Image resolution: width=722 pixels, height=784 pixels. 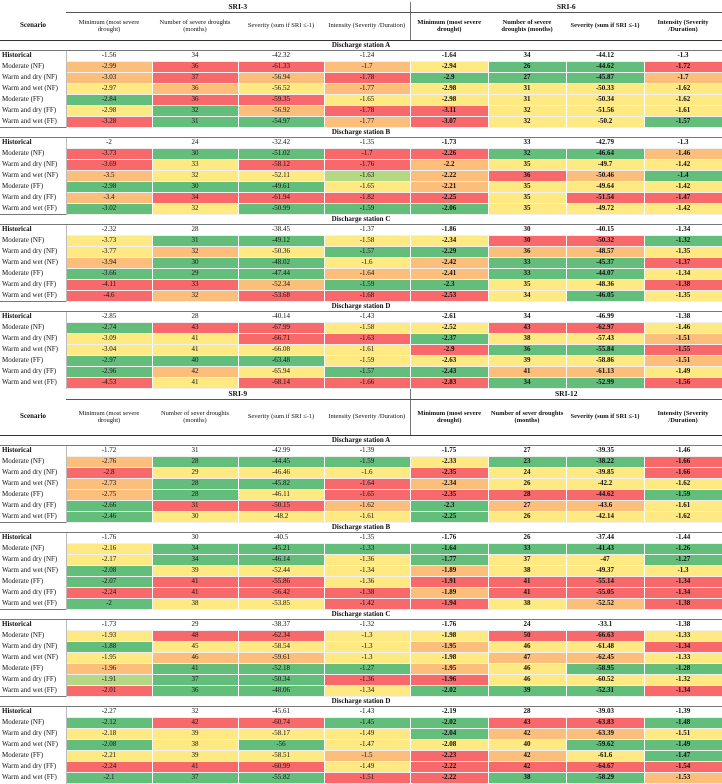 What do you see at coordinates (367, 339) in the screenshot?
I see `table-cell: -1.63` at bounding box center [367, 339].